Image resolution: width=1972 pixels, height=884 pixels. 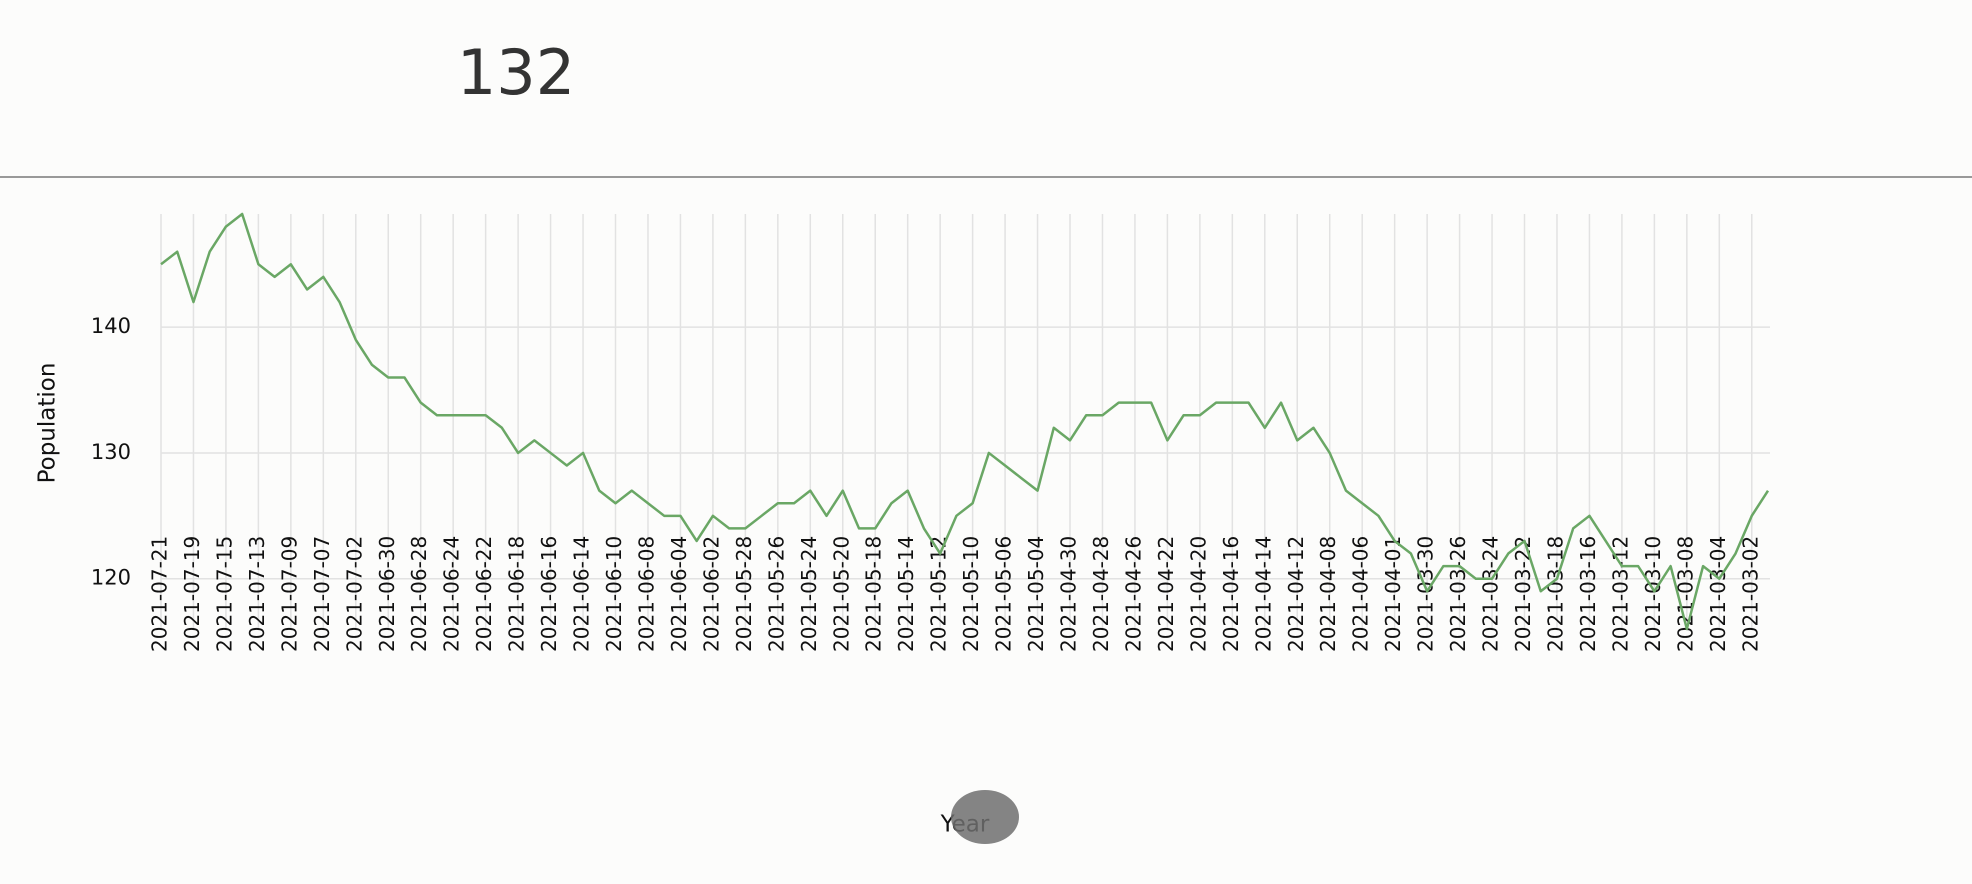 I want to click on x-tick-label: 2021-05-26, so click(x=776, y=594).